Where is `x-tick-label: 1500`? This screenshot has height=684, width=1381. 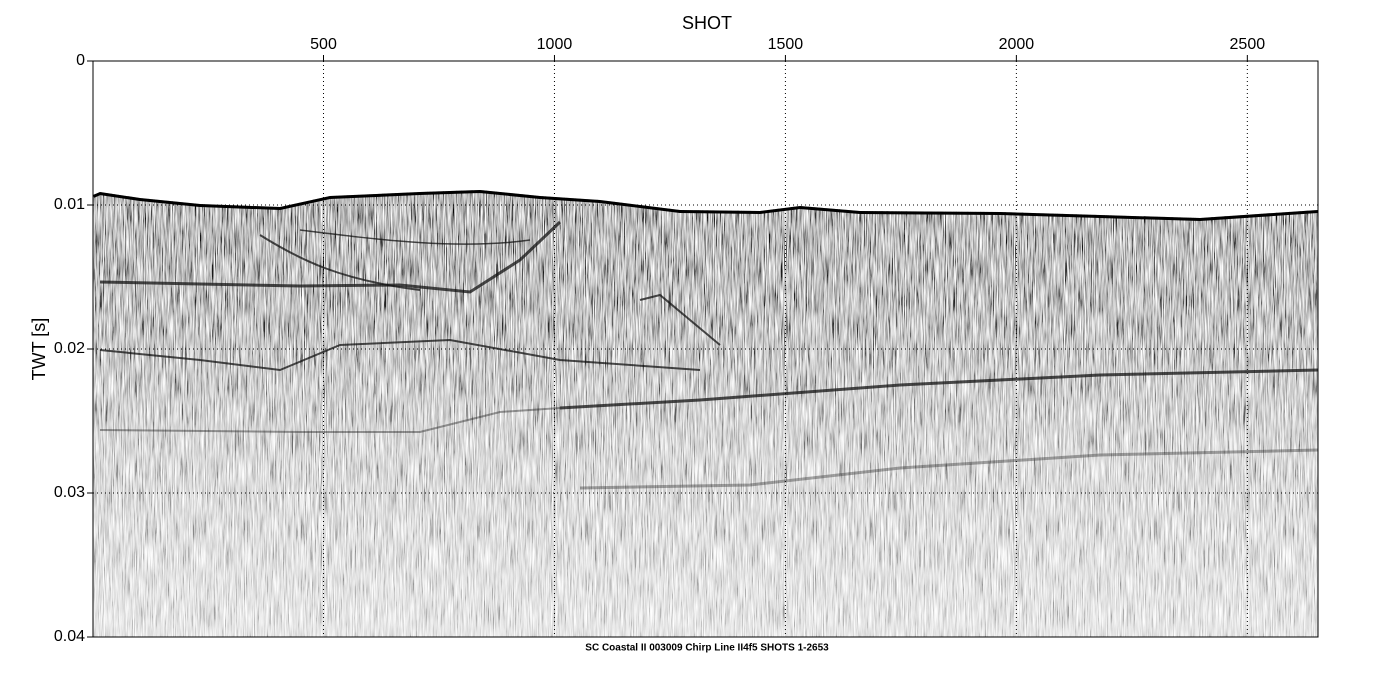 x-tick-label: 1500 is located at coordinates (786, 44).